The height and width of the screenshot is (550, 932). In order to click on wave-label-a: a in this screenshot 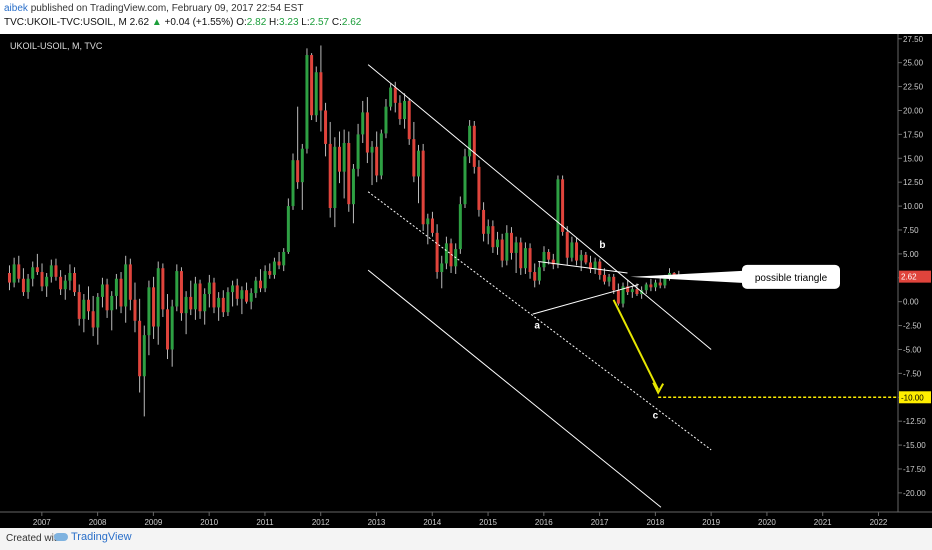, I will do `click(537, 325)`.